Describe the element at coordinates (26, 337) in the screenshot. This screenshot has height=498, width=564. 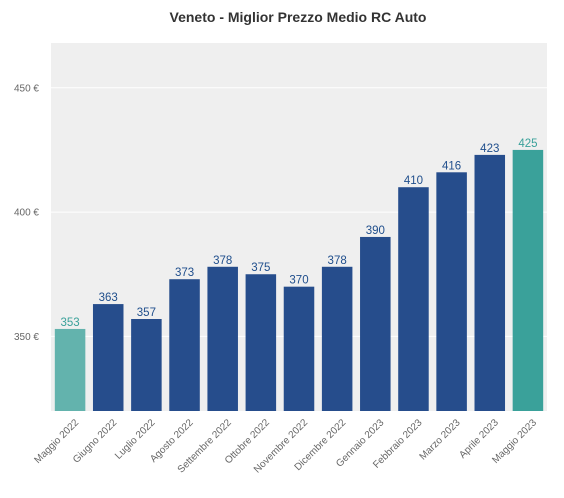
I see `y-tick-label: 350 €` at that location.